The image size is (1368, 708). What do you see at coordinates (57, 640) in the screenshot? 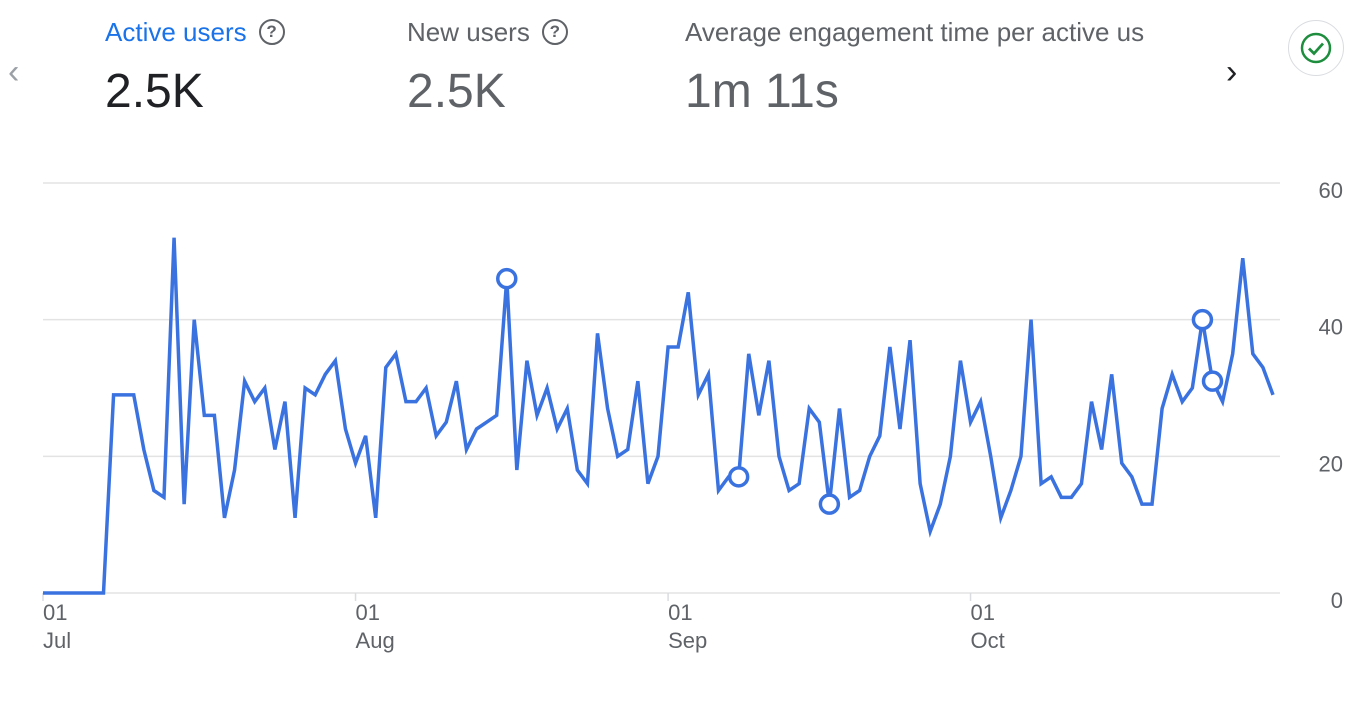
I see `x-tick-month: Jul` at bounding box center [57, 640].